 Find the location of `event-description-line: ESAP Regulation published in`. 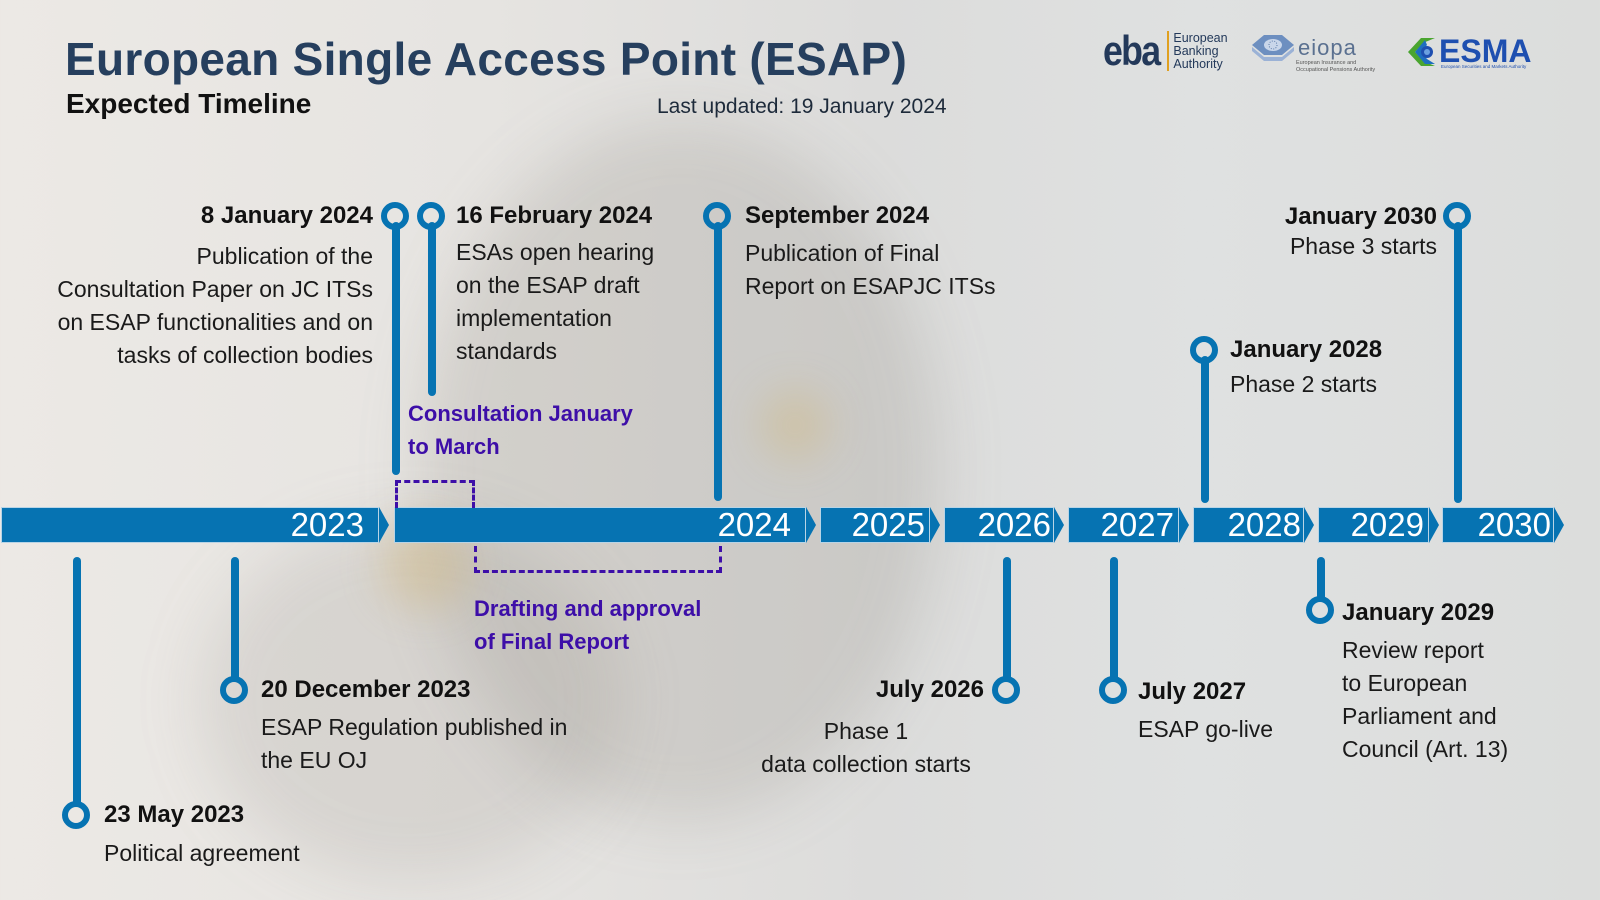

event-description-line: ESAP Regulation published in is located at coordinates (414, 727).